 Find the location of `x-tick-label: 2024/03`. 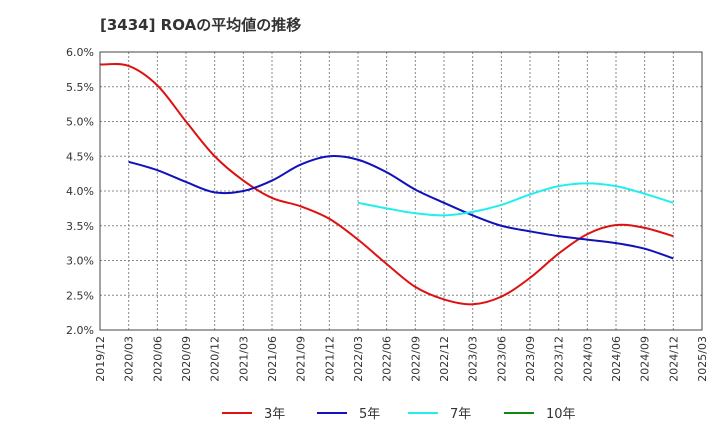

x-tick-label: 2024/03 is located at coordinates (587, 359).